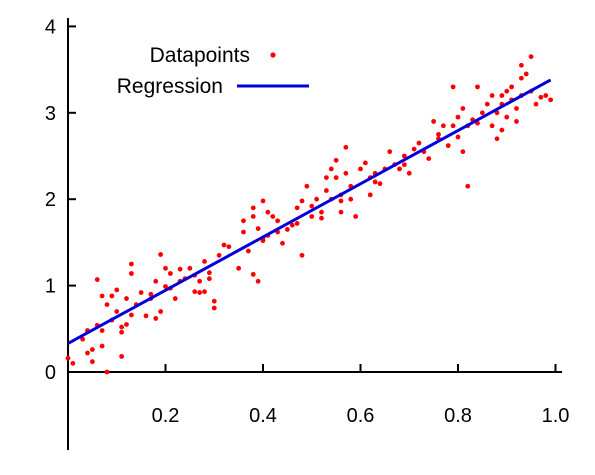 Image resolution: width=595 pixels, height=475 pixels. What do you see at coordinates (263, 416) in the screenshot?
I see `x-tick-label: 0.4` at bounding box center [263, 416].